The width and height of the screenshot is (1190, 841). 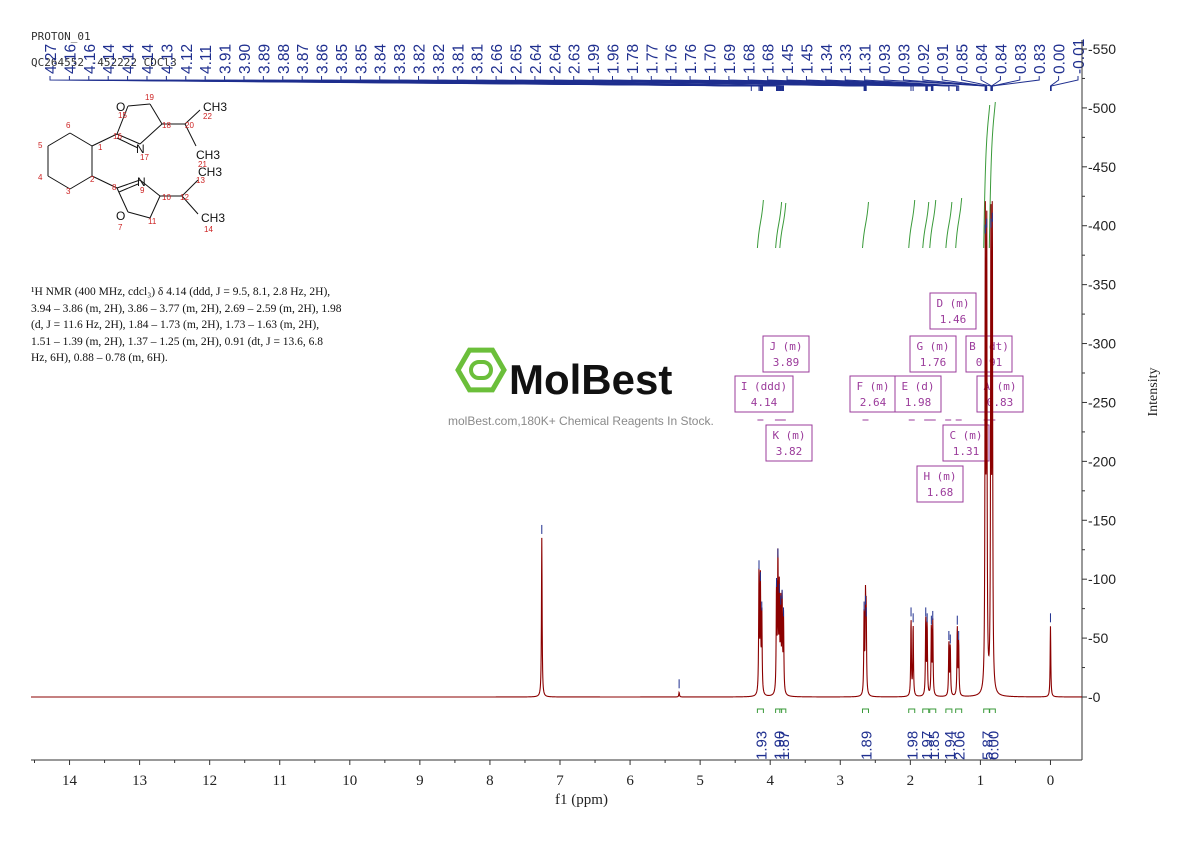 What do you see at coordinates (873, 402) in the screenshot?
I see `multiplet-shift: 2.64` at bounding box center [873, 402].